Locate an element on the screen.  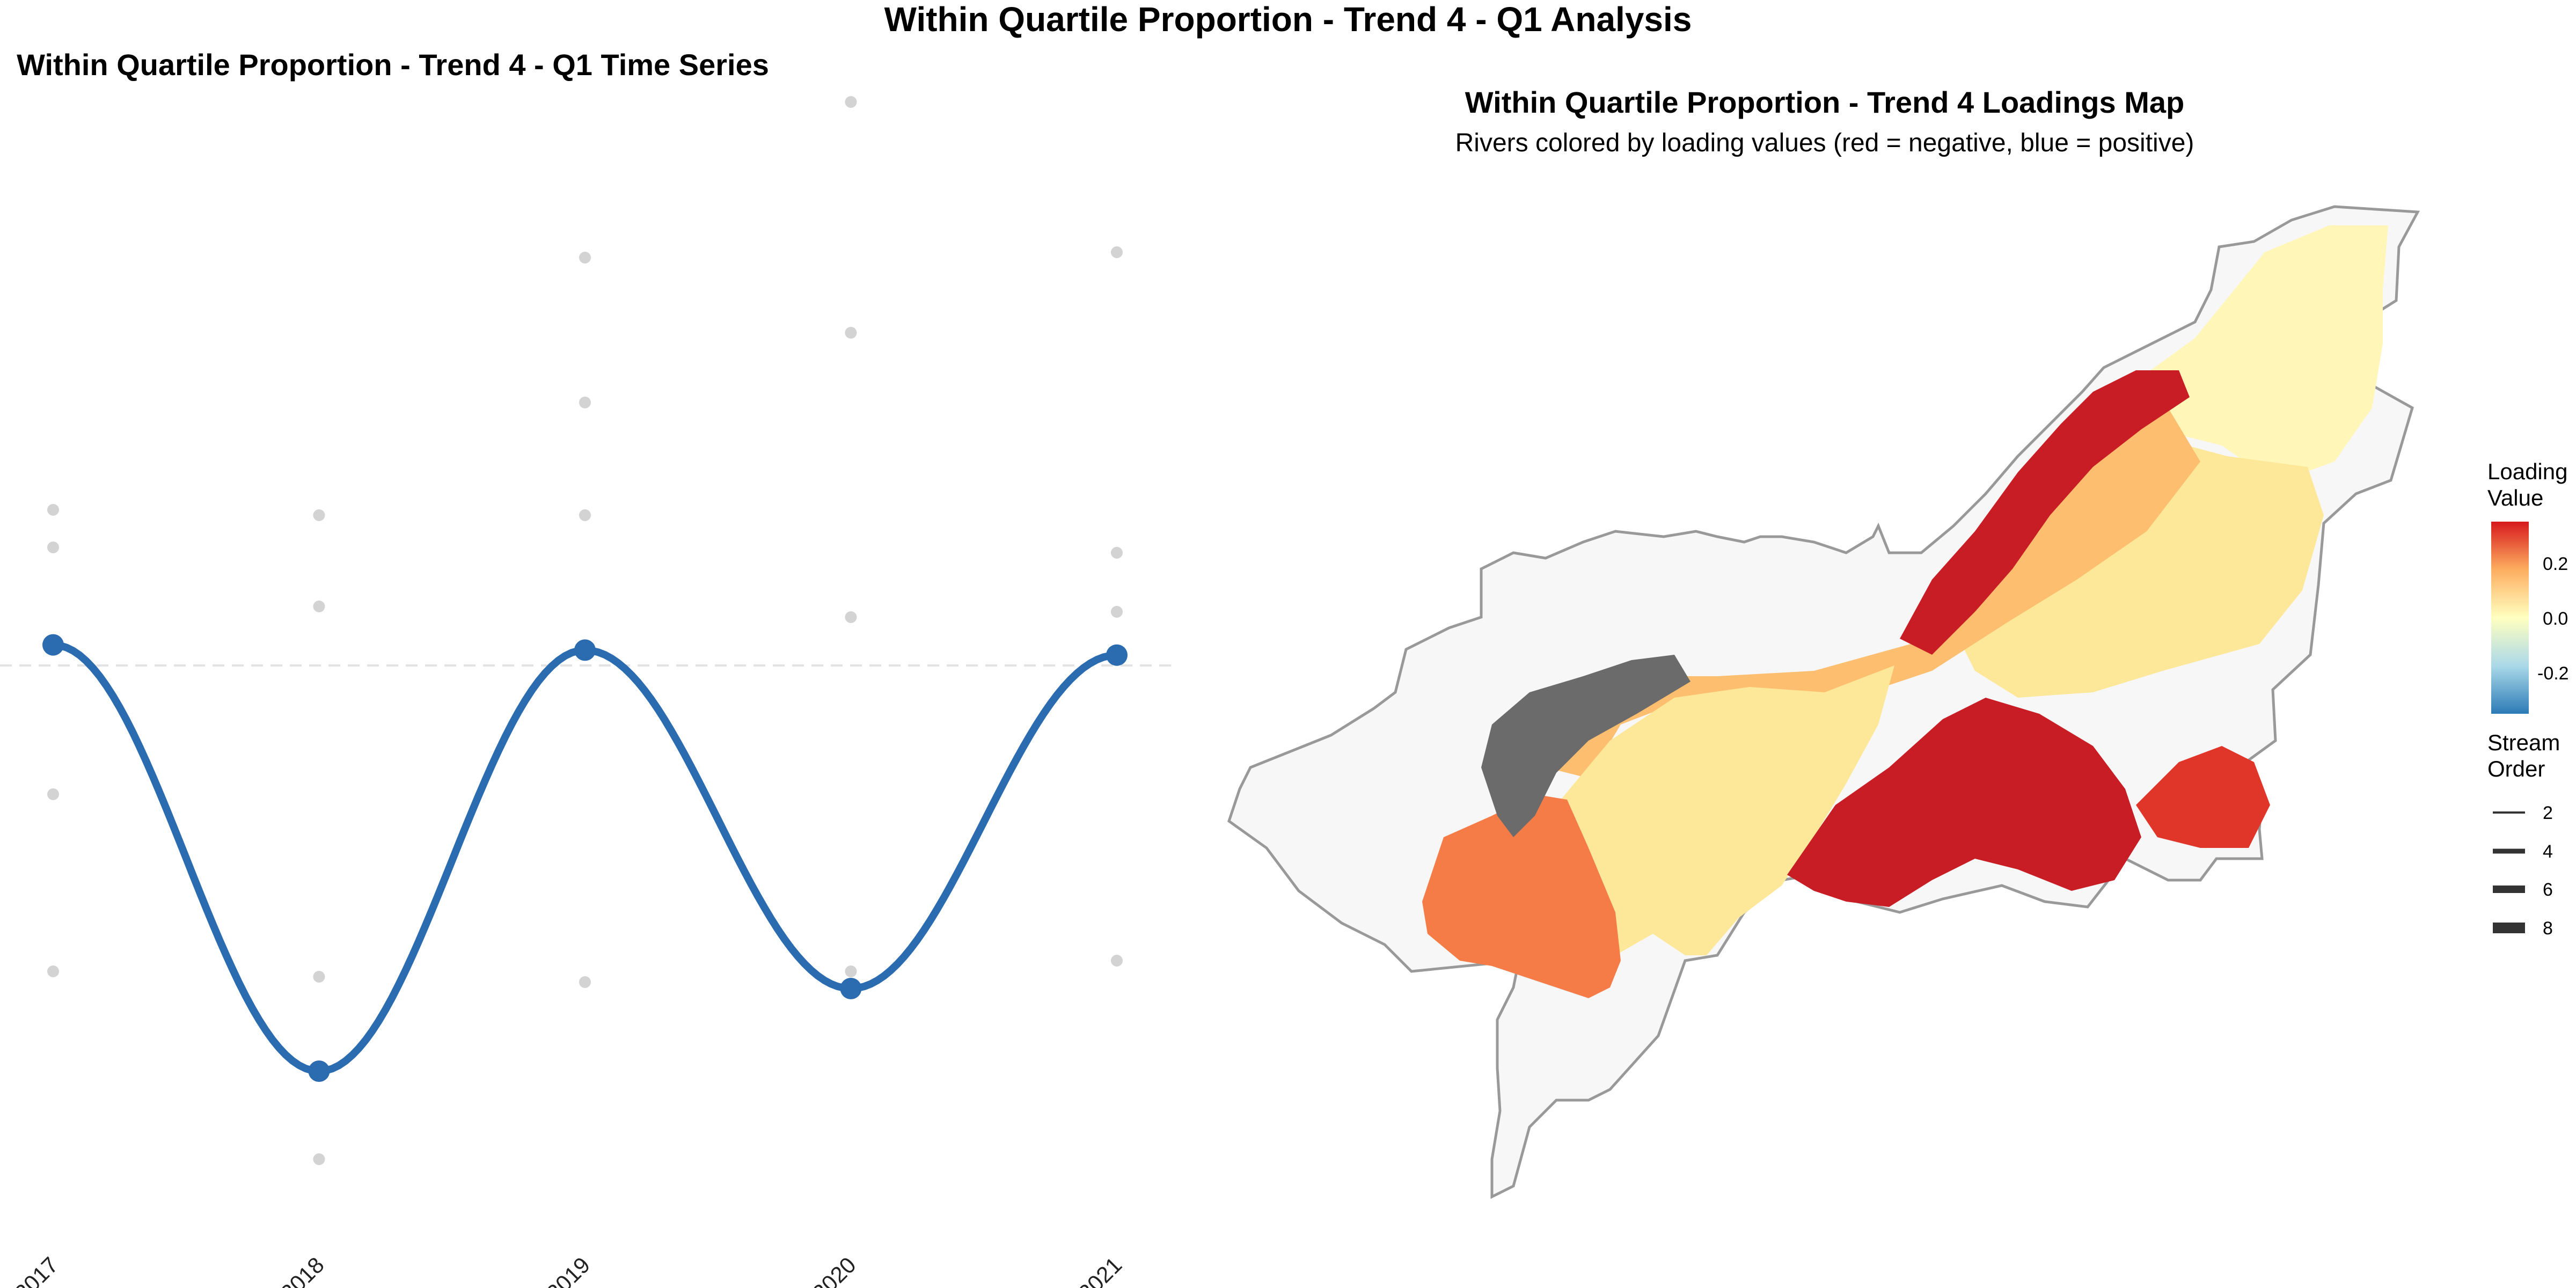
river-zone-light-orange is located at coordinates (1873, 593).